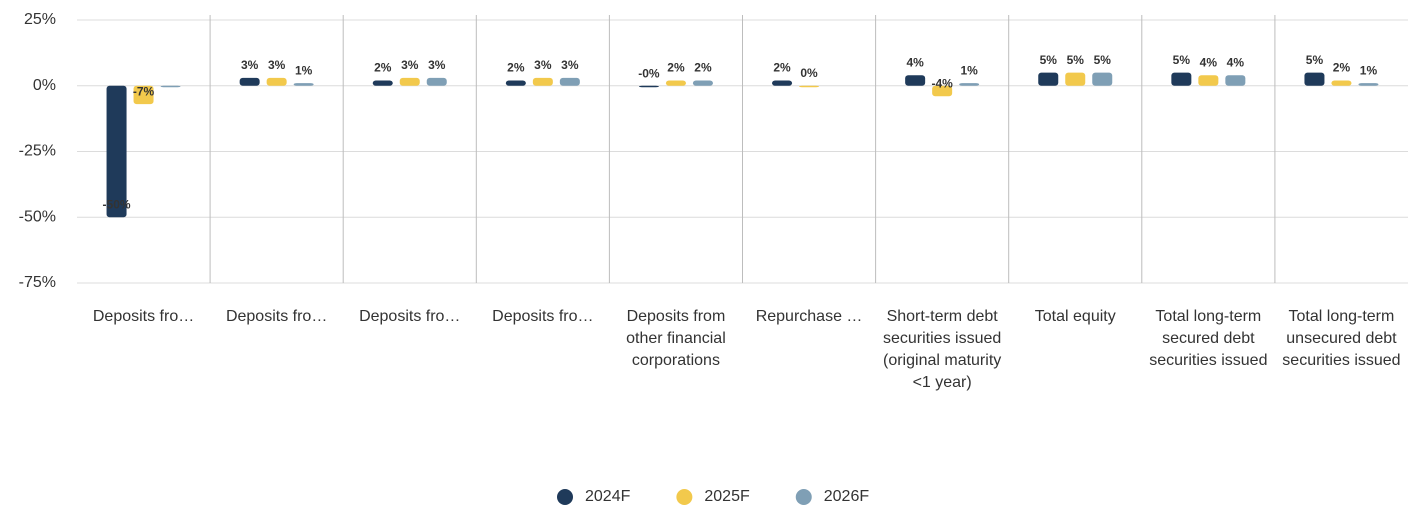 The width and height of the screenshot is (1408, 508). I want to click on data-label: -50%, so click(117, 204).